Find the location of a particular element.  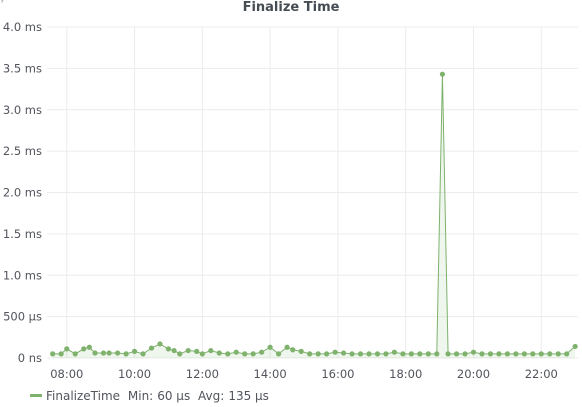

legend-avg-label: Avg: is located at coordinates (211, 396).